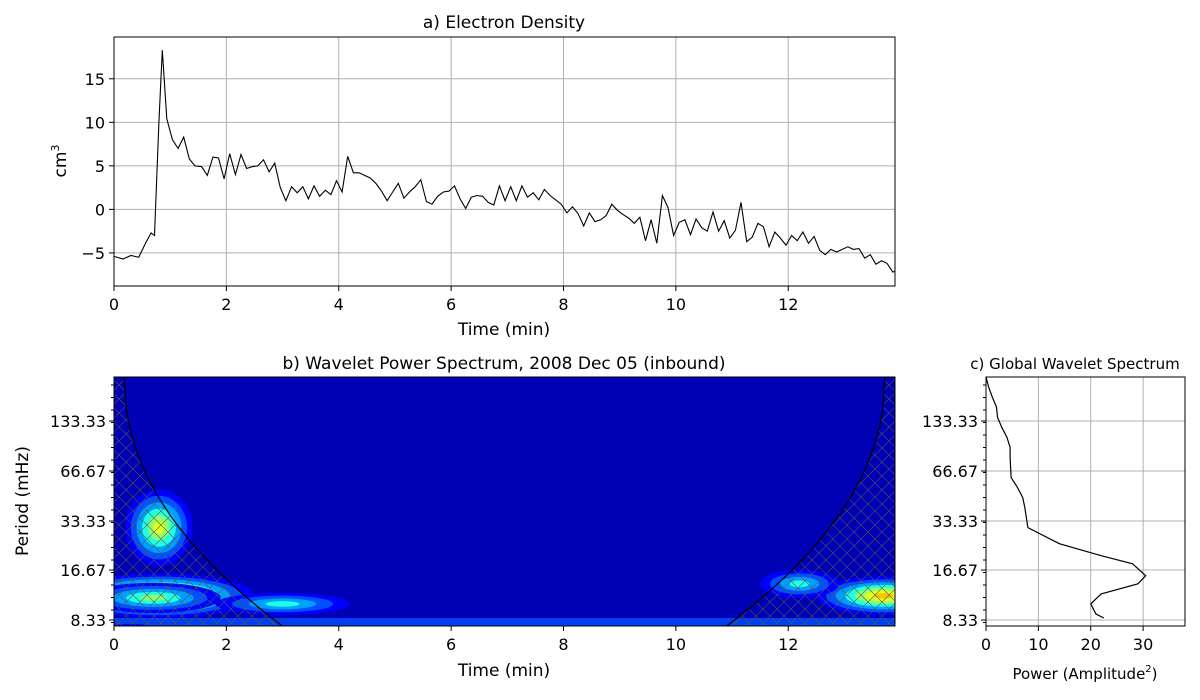 The height and width of the screenshot is (700, 1200). Describe the element at coordinates (203, 501) in the screenshot. I see `cone-of-influence-left-line` at that location.